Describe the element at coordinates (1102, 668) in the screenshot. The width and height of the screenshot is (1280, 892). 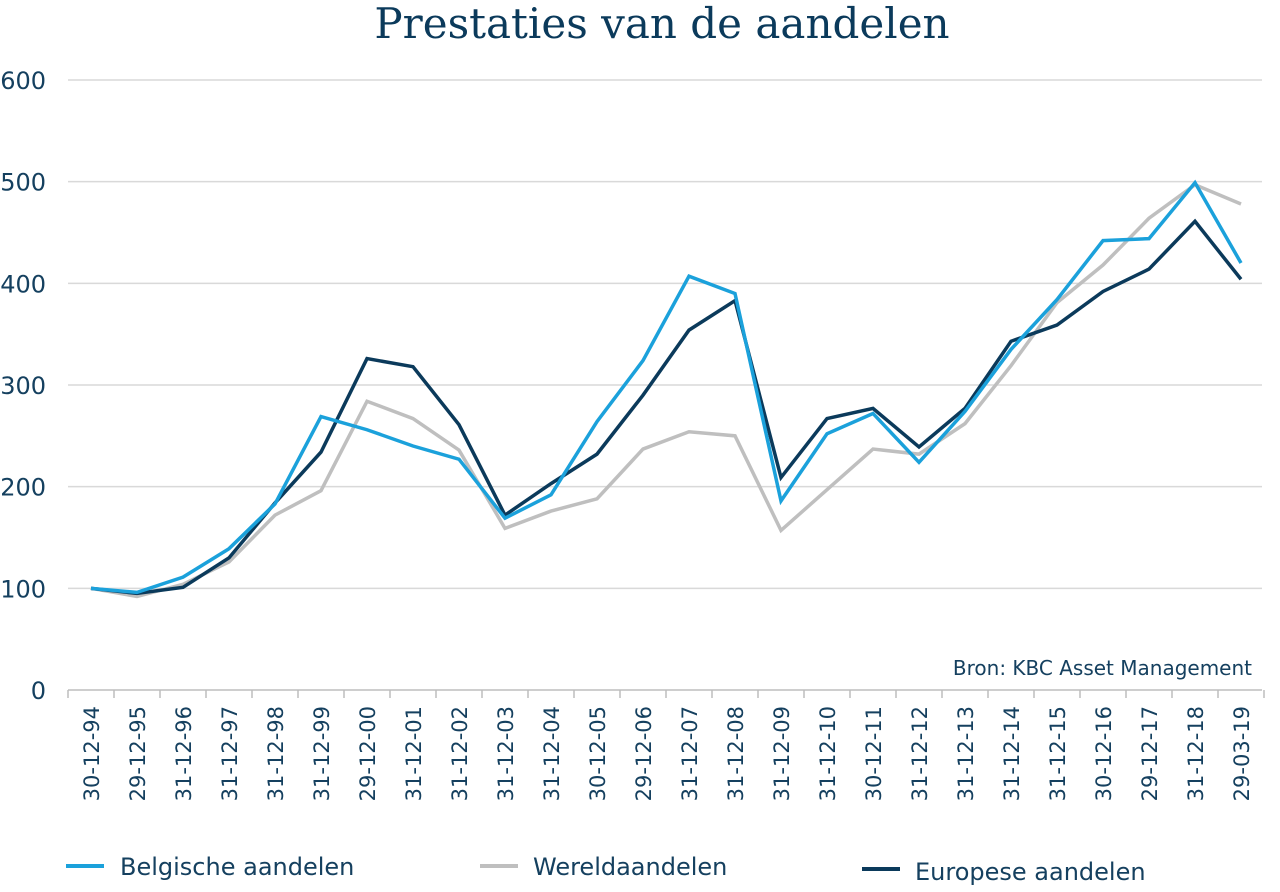
I see `source-note: Bron: KBC Asset Management` at that location.